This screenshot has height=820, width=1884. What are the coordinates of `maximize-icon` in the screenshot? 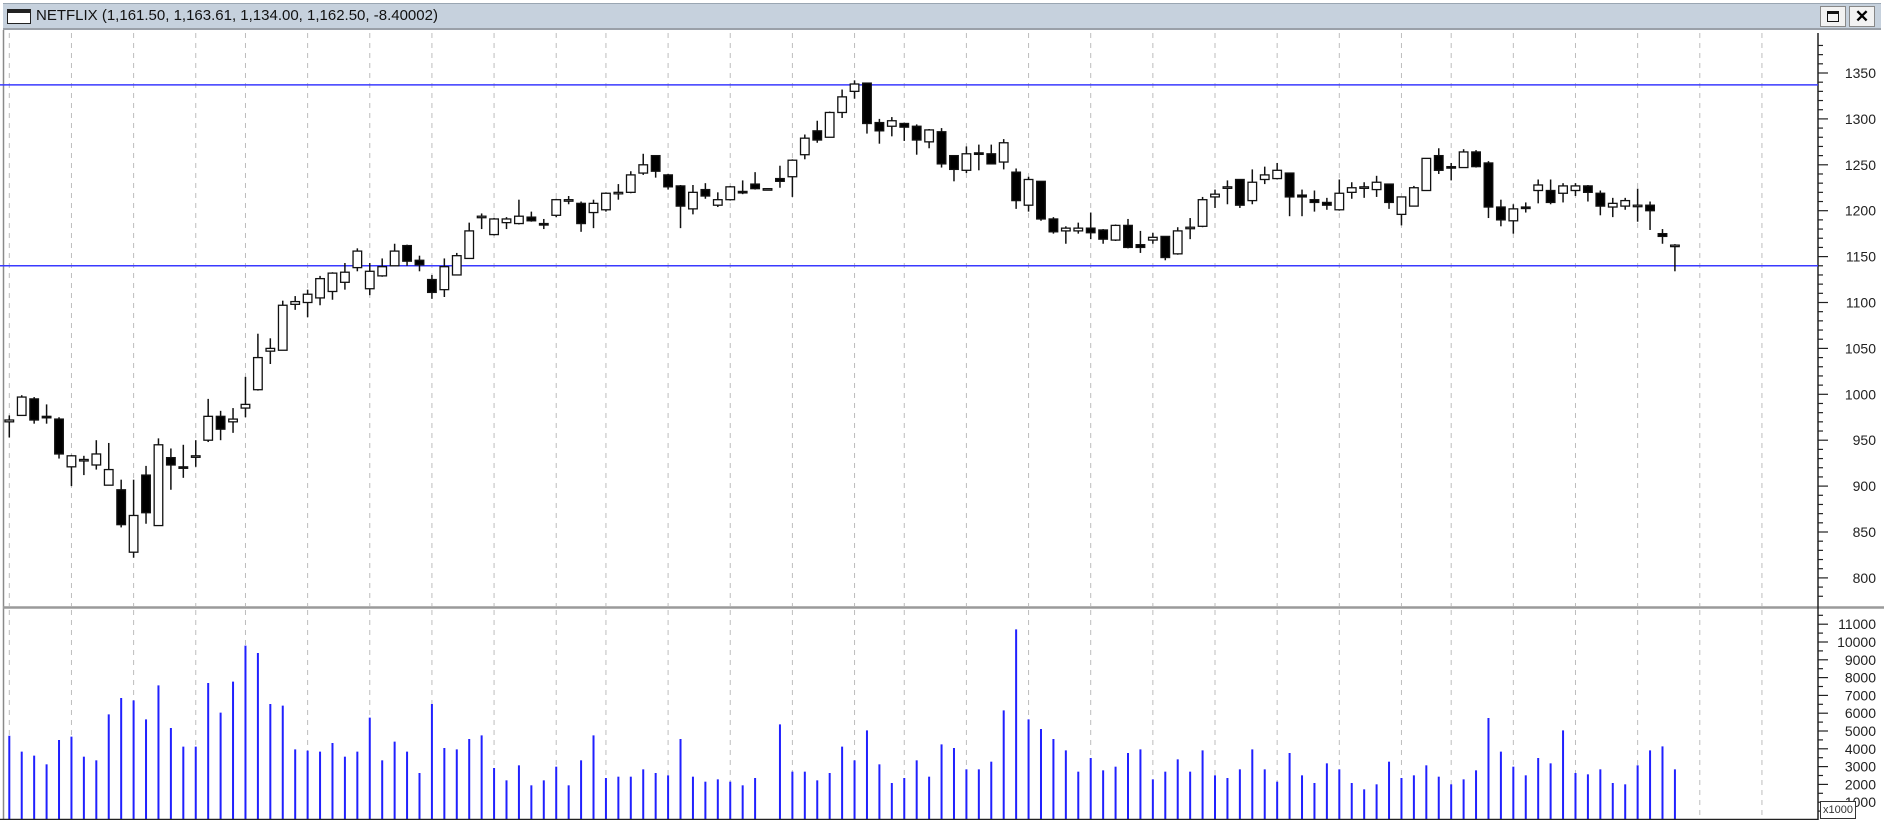 It's located at (1833, 16).